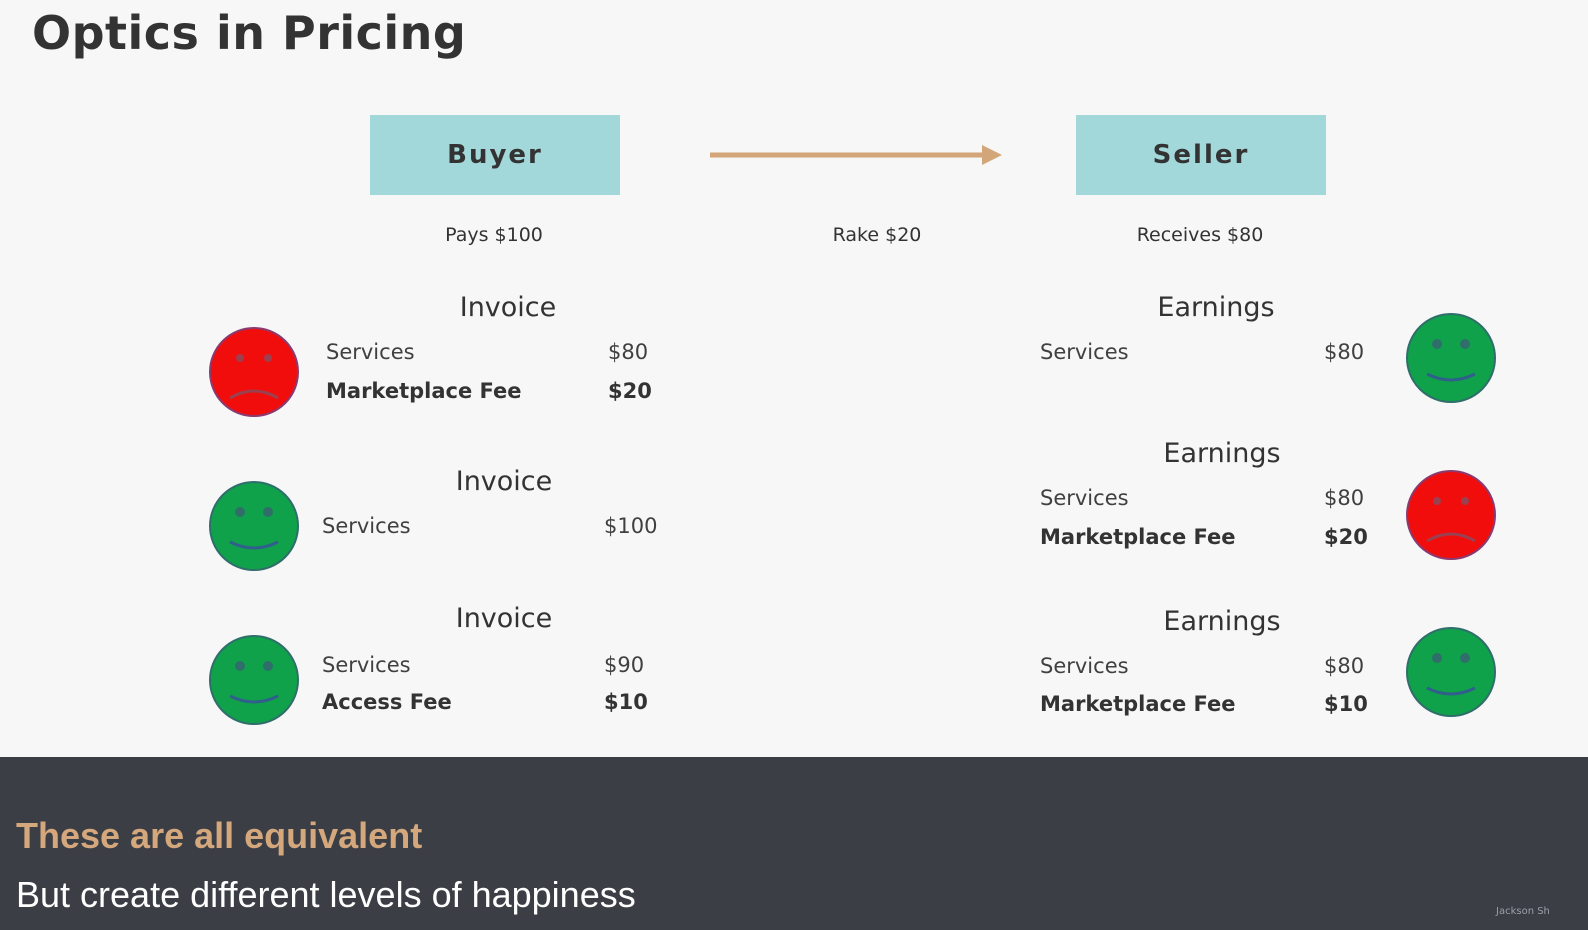 The height and width of the screenshot is (930, 1588). Describe the element at coordinates (631, 526) in the screenshot. I see `line-amount: $100` at that location.